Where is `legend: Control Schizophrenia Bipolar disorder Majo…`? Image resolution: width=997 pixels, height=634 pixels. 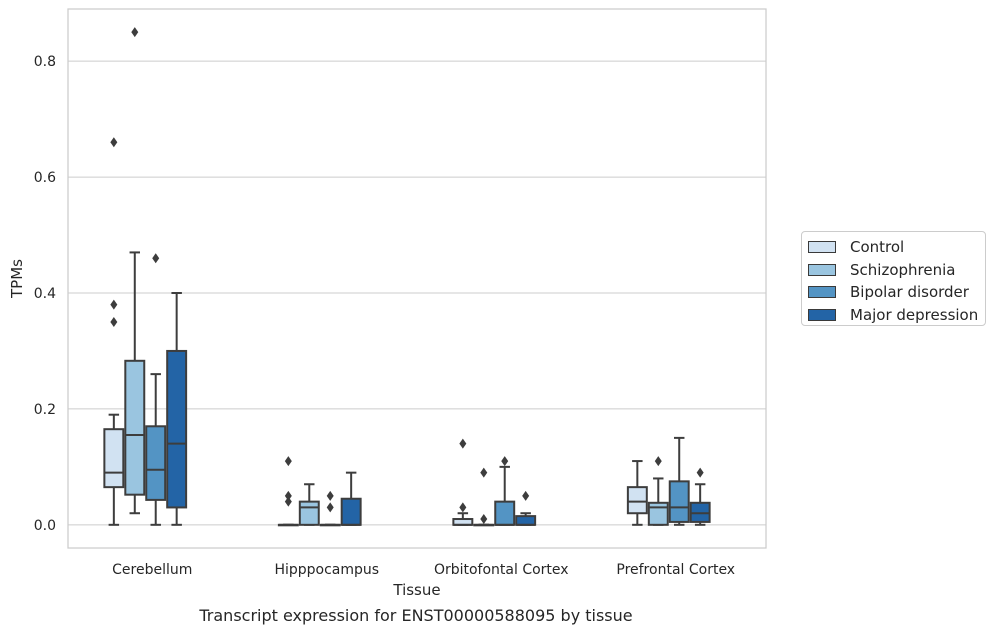 legend: Control Schizophrenia Bipolar disorder Majo… is located at coordinates (893, 278).